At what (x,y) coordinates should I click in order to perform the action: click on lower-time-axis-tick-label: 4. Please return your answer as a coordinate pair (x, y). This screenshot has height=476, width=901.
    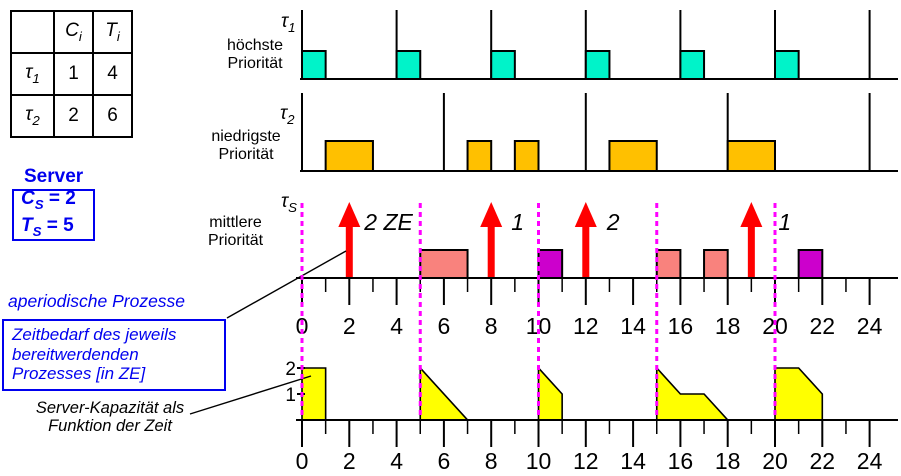
    Looking at the image, I should click on (396, 461).